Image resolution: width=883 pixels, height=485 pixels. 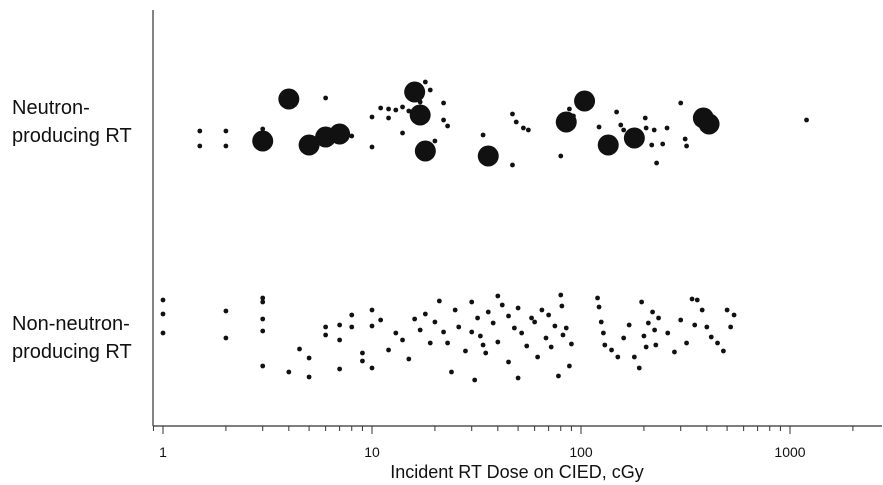 What do you see at coordinates (789, 452) in the screenshot?
I see `x-tick-label: 1000` at bounding box center [789, 452].